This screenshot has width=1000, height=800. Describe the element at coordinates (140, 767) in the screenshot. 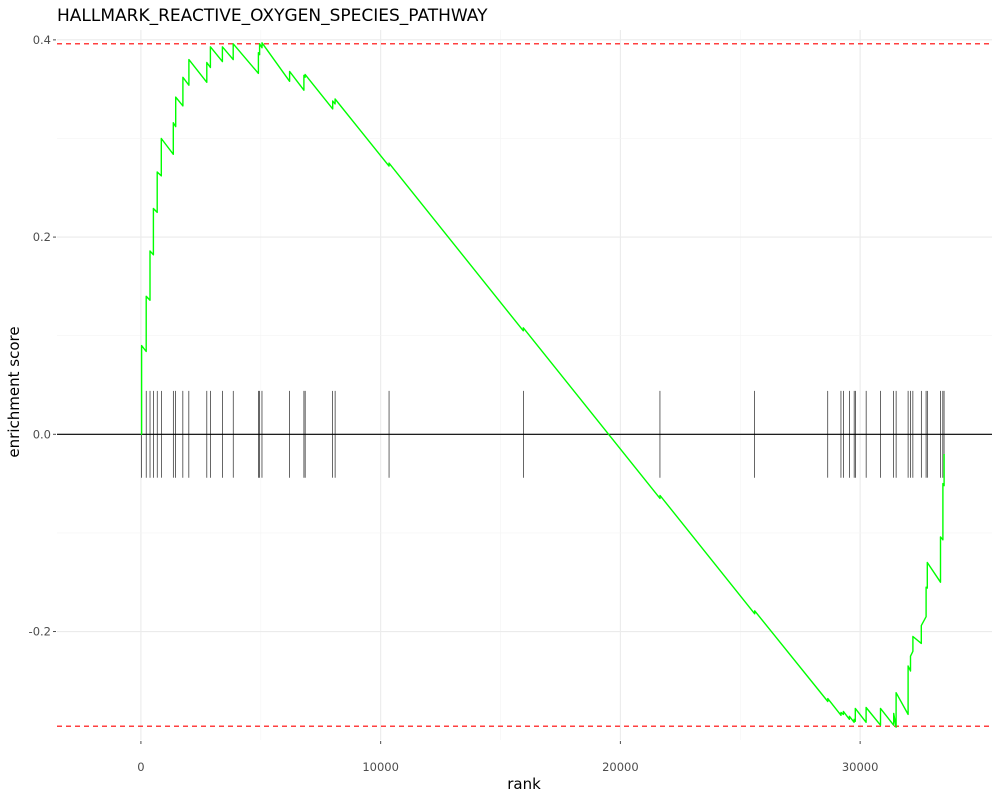

I see `x-tick-label: 0` at that location.